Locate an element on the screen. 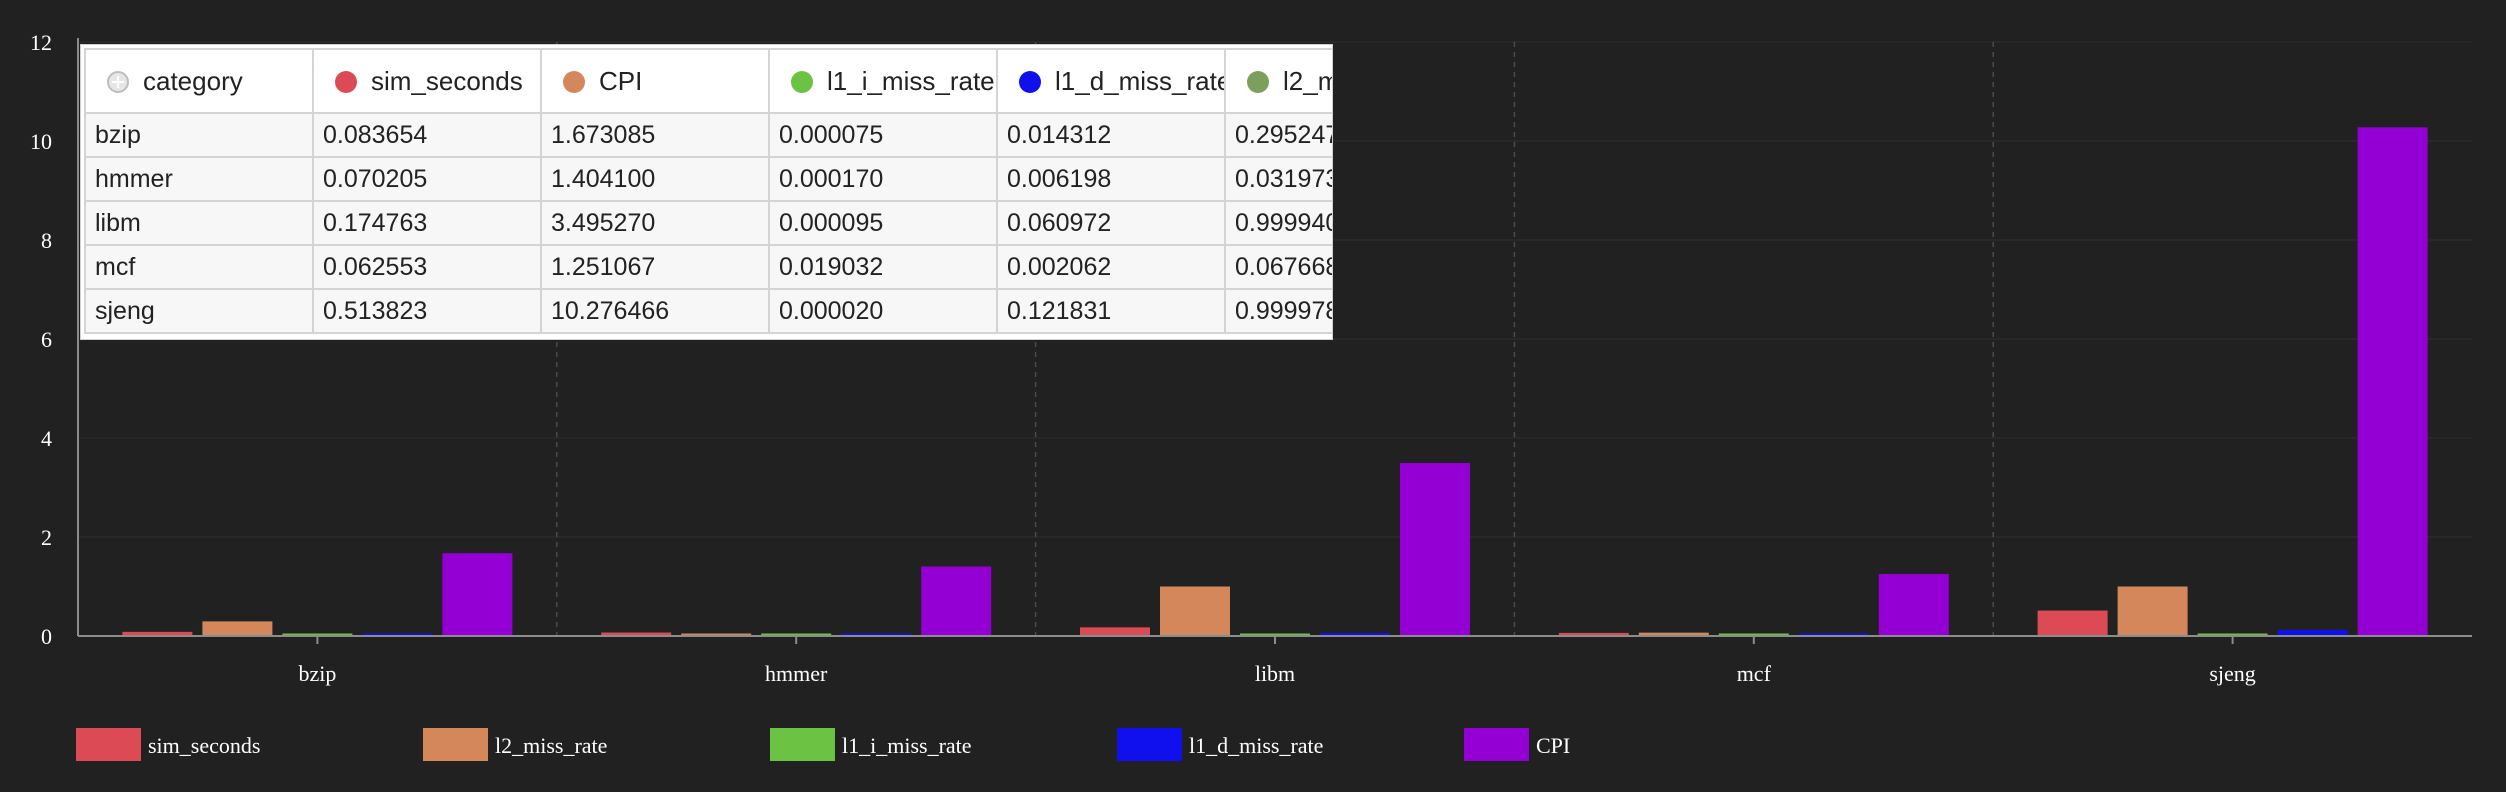  table-cell-value: 0.513823 is located at coordinates (427, 311).